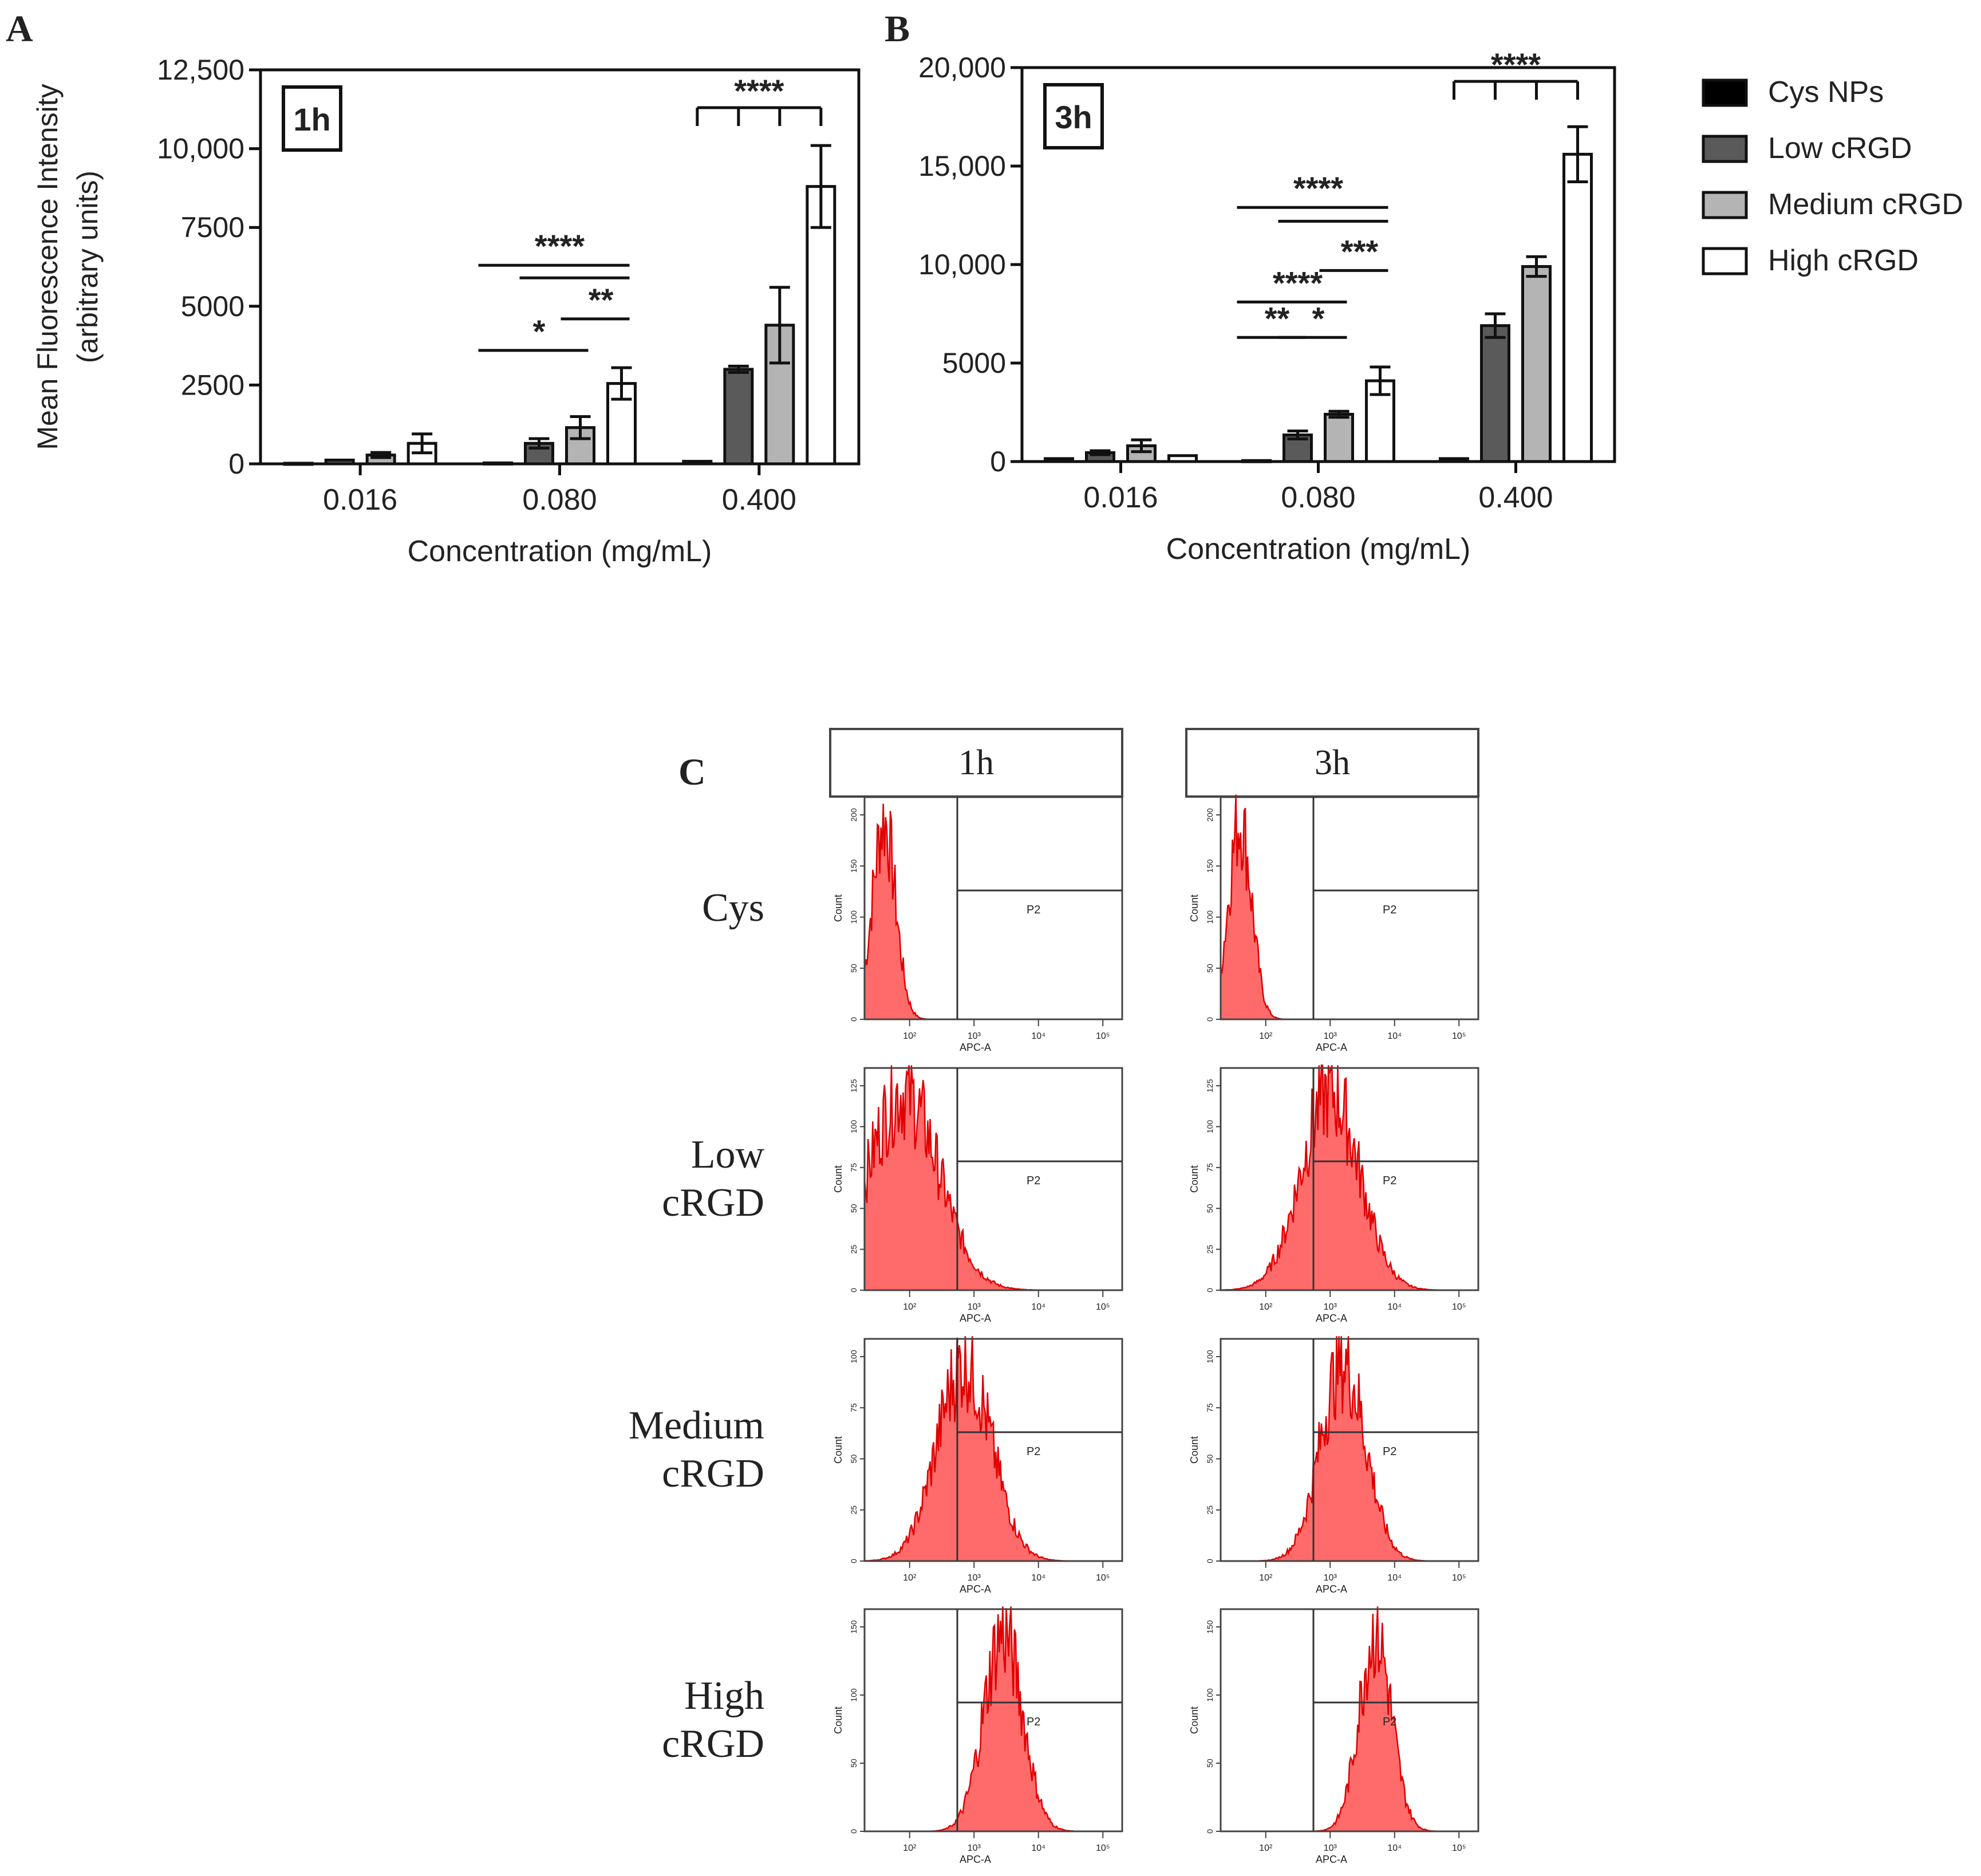 The width and height of the screenshot is (1981, 1876). Describe the element at coordinates (692, 772) in the screenshot. I see `panel-label-c: C` at that location.